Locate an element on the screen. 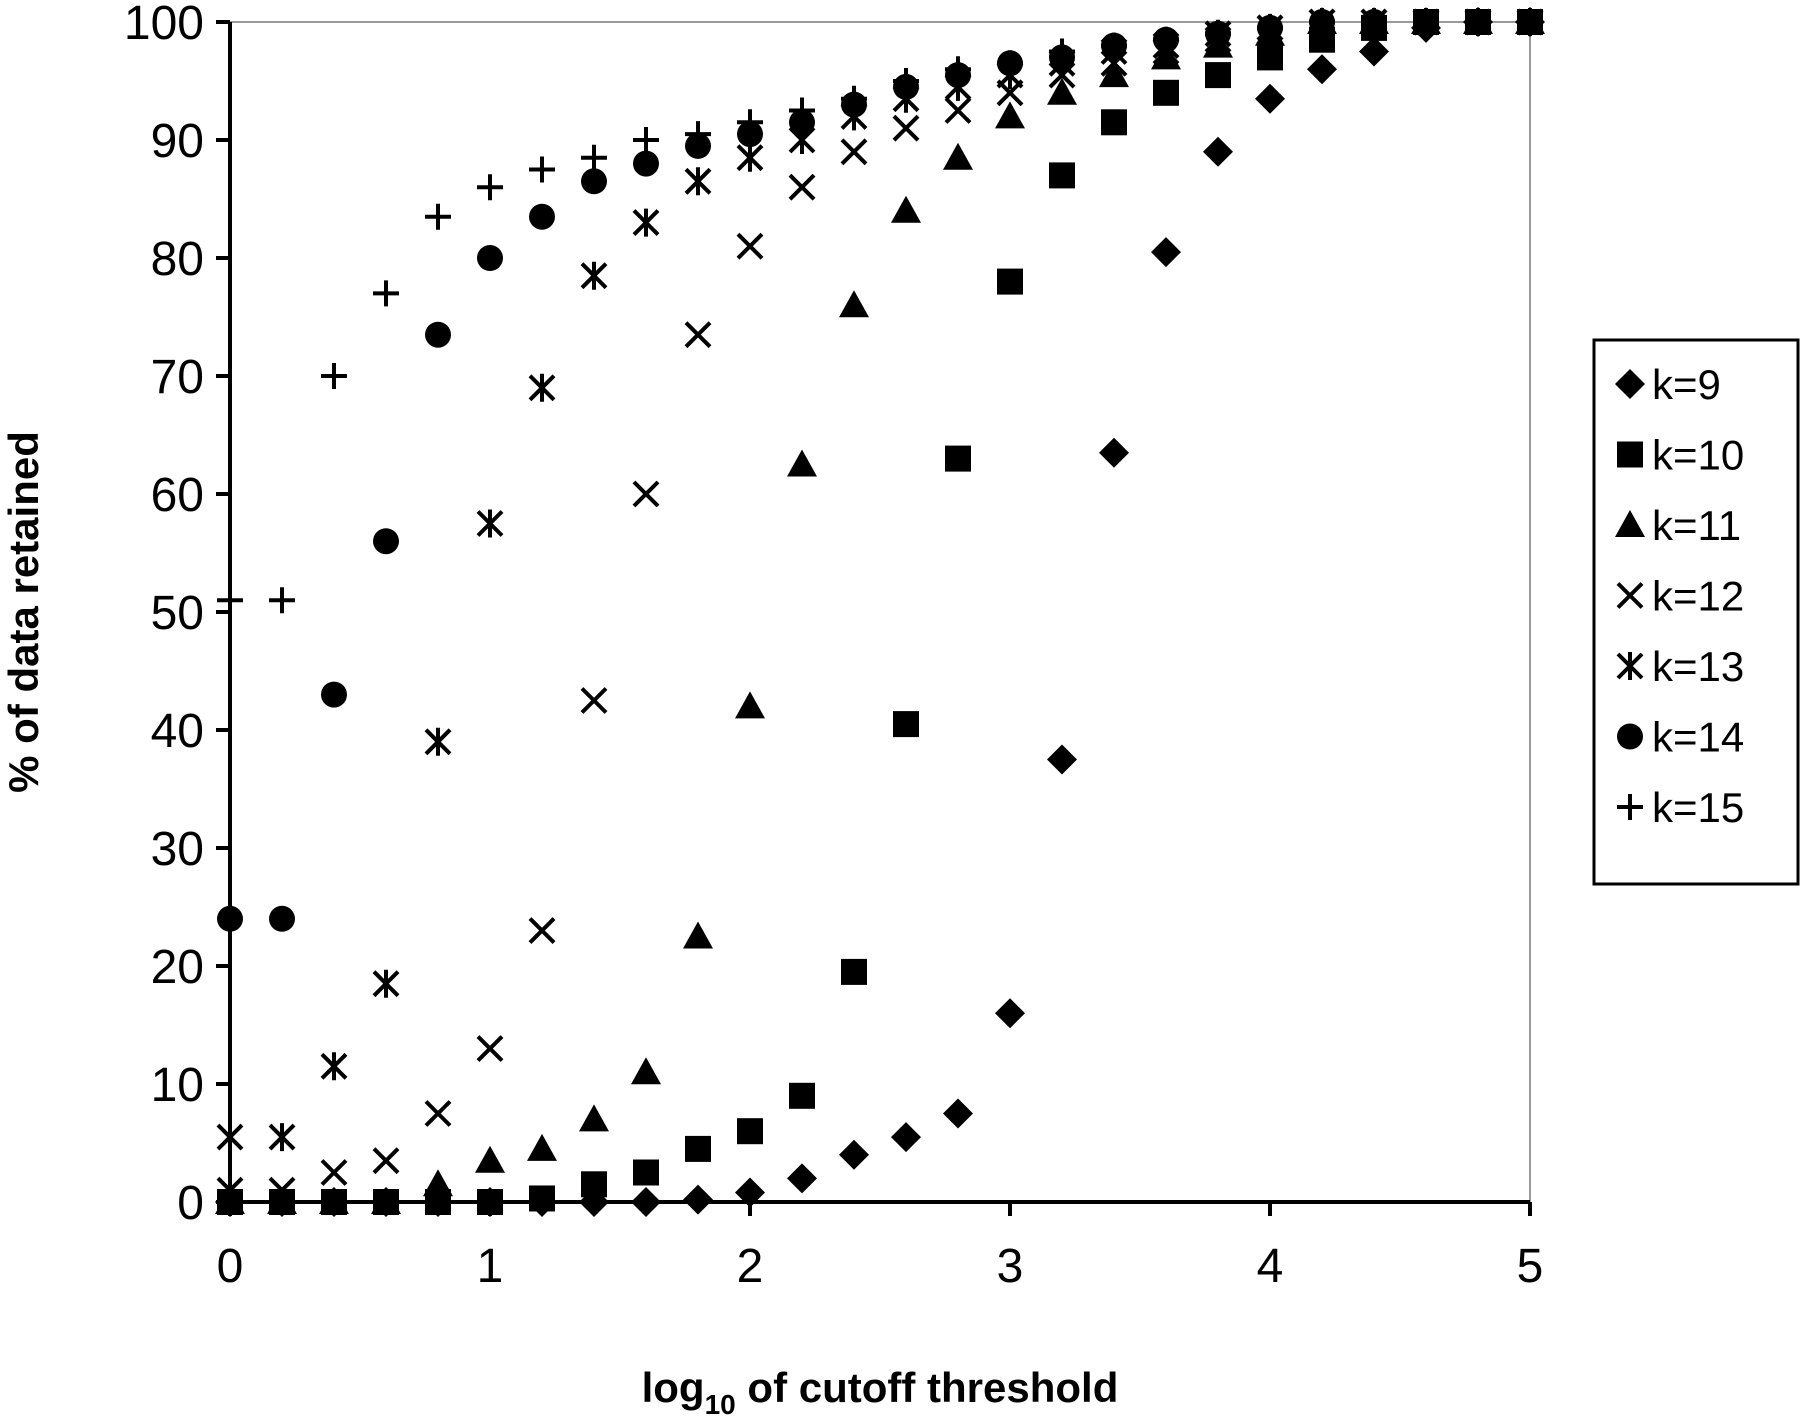 This screenshot has width=1800, height=1418. y-tick-label: 50 is located at coordinates (177, 613).